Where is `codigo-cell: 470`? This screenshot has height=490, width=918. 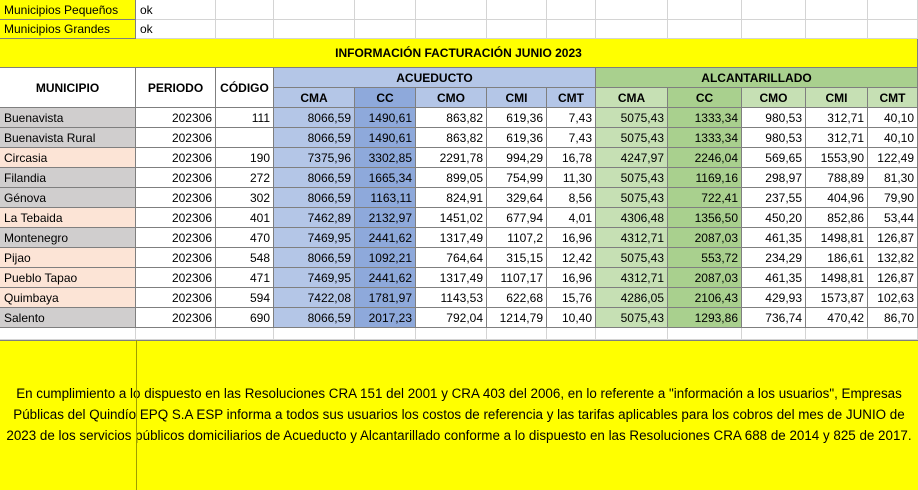
codigo-cell: 470 is located at coordinates (245, 238).